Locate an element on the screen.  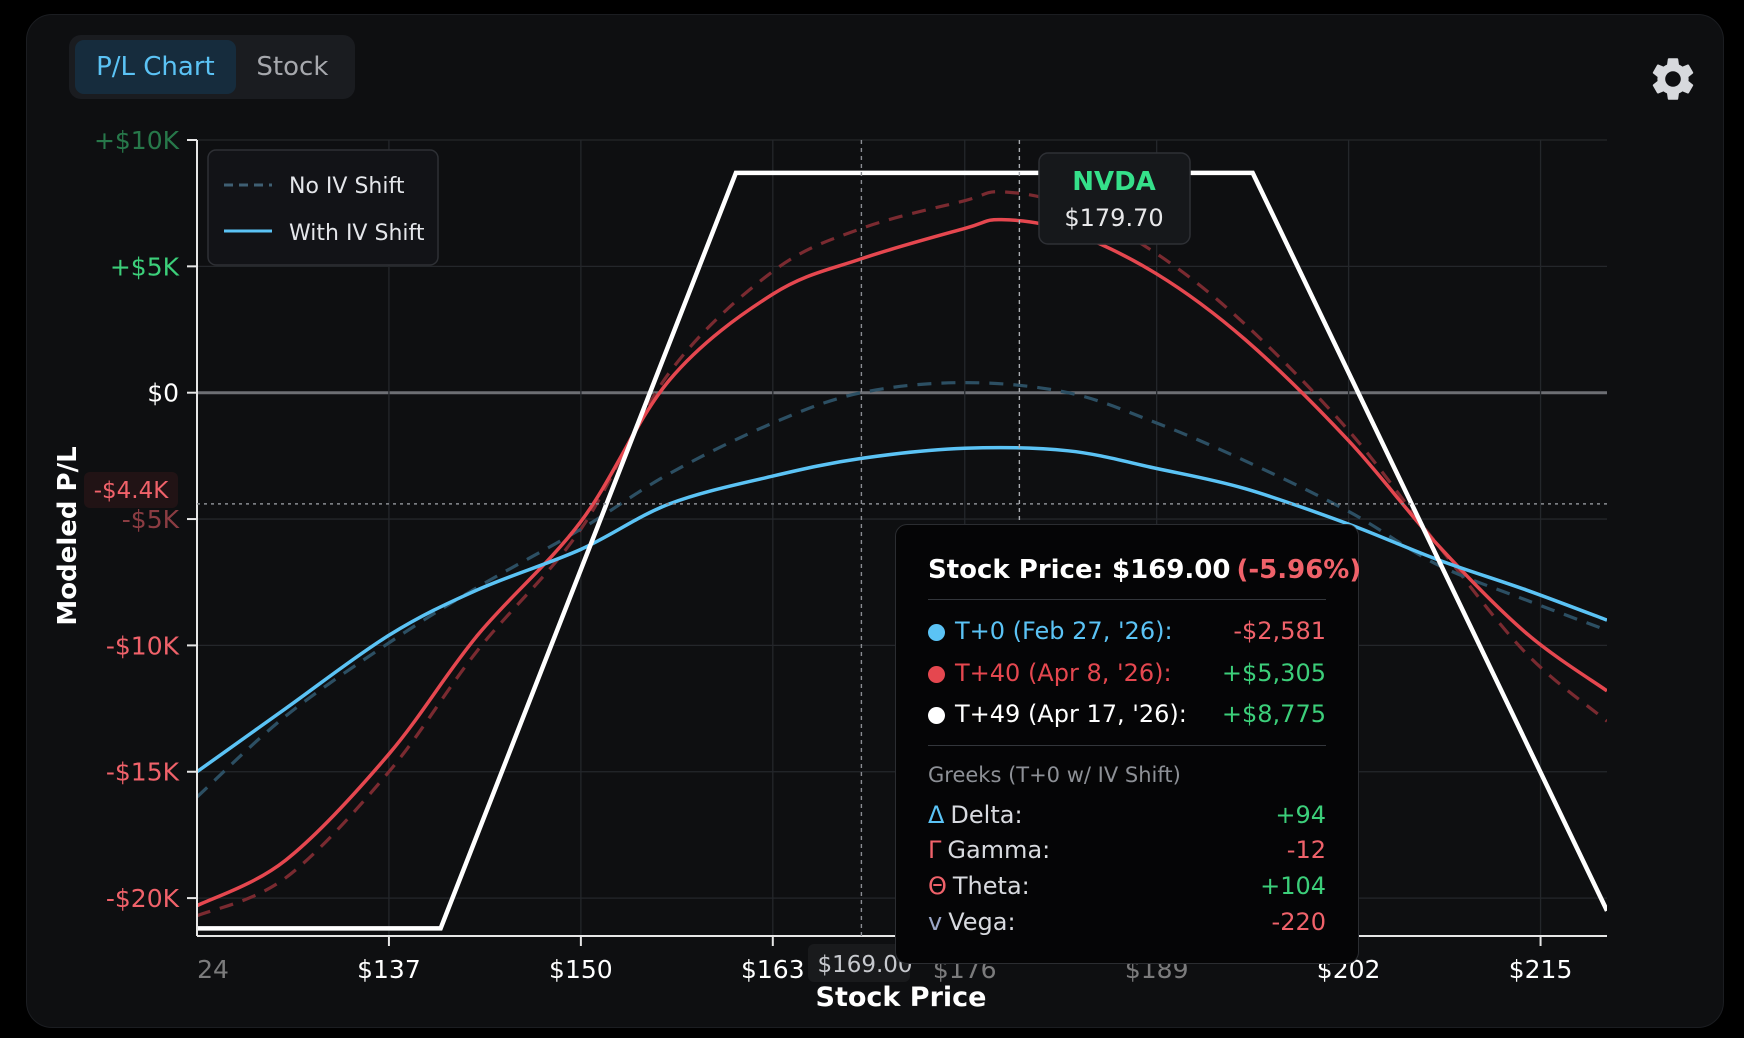
y-crosshair-value: -$4.4K is located at coordinates (132, 491).